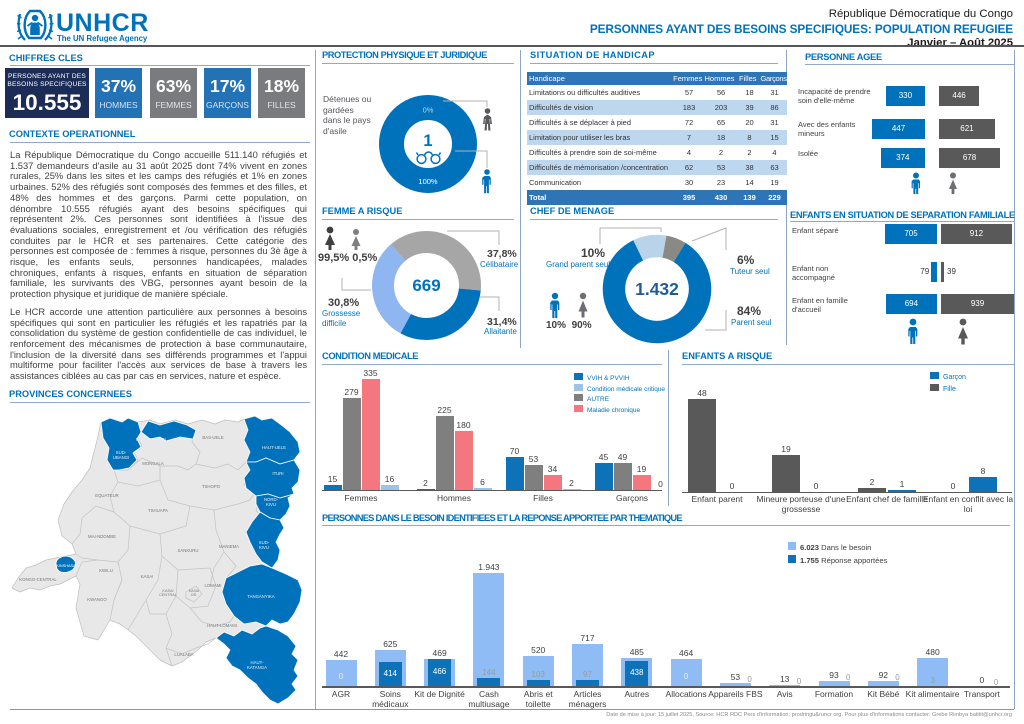  I want to click on svg-text: 1.432, so click(657, 289).